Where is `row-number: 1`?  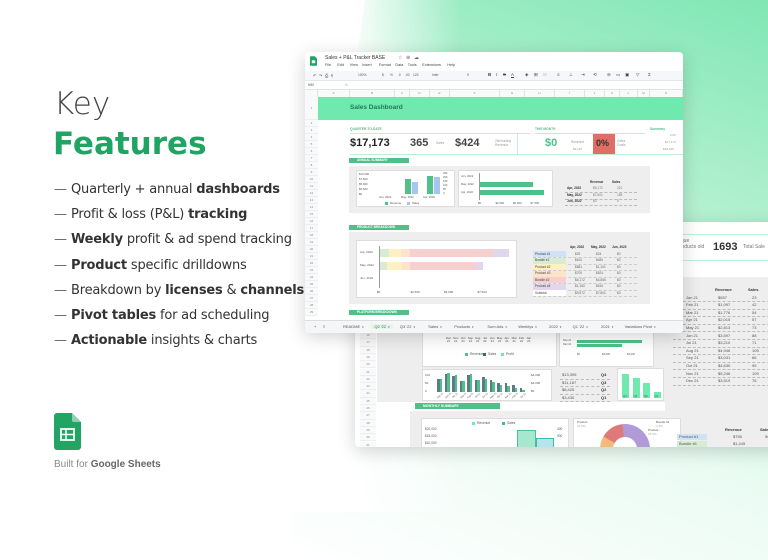 row-number: 1 is located at coordinates (311, 108).